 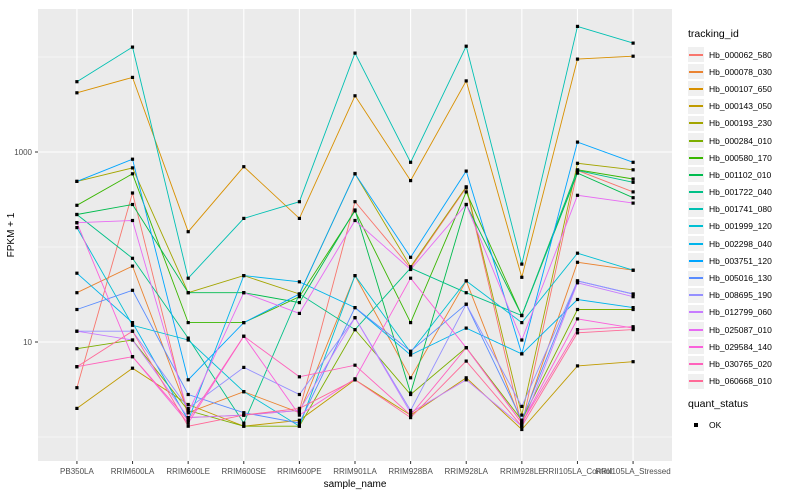 I want to click on y-tick-label: 10, so click(x=27, y=342).